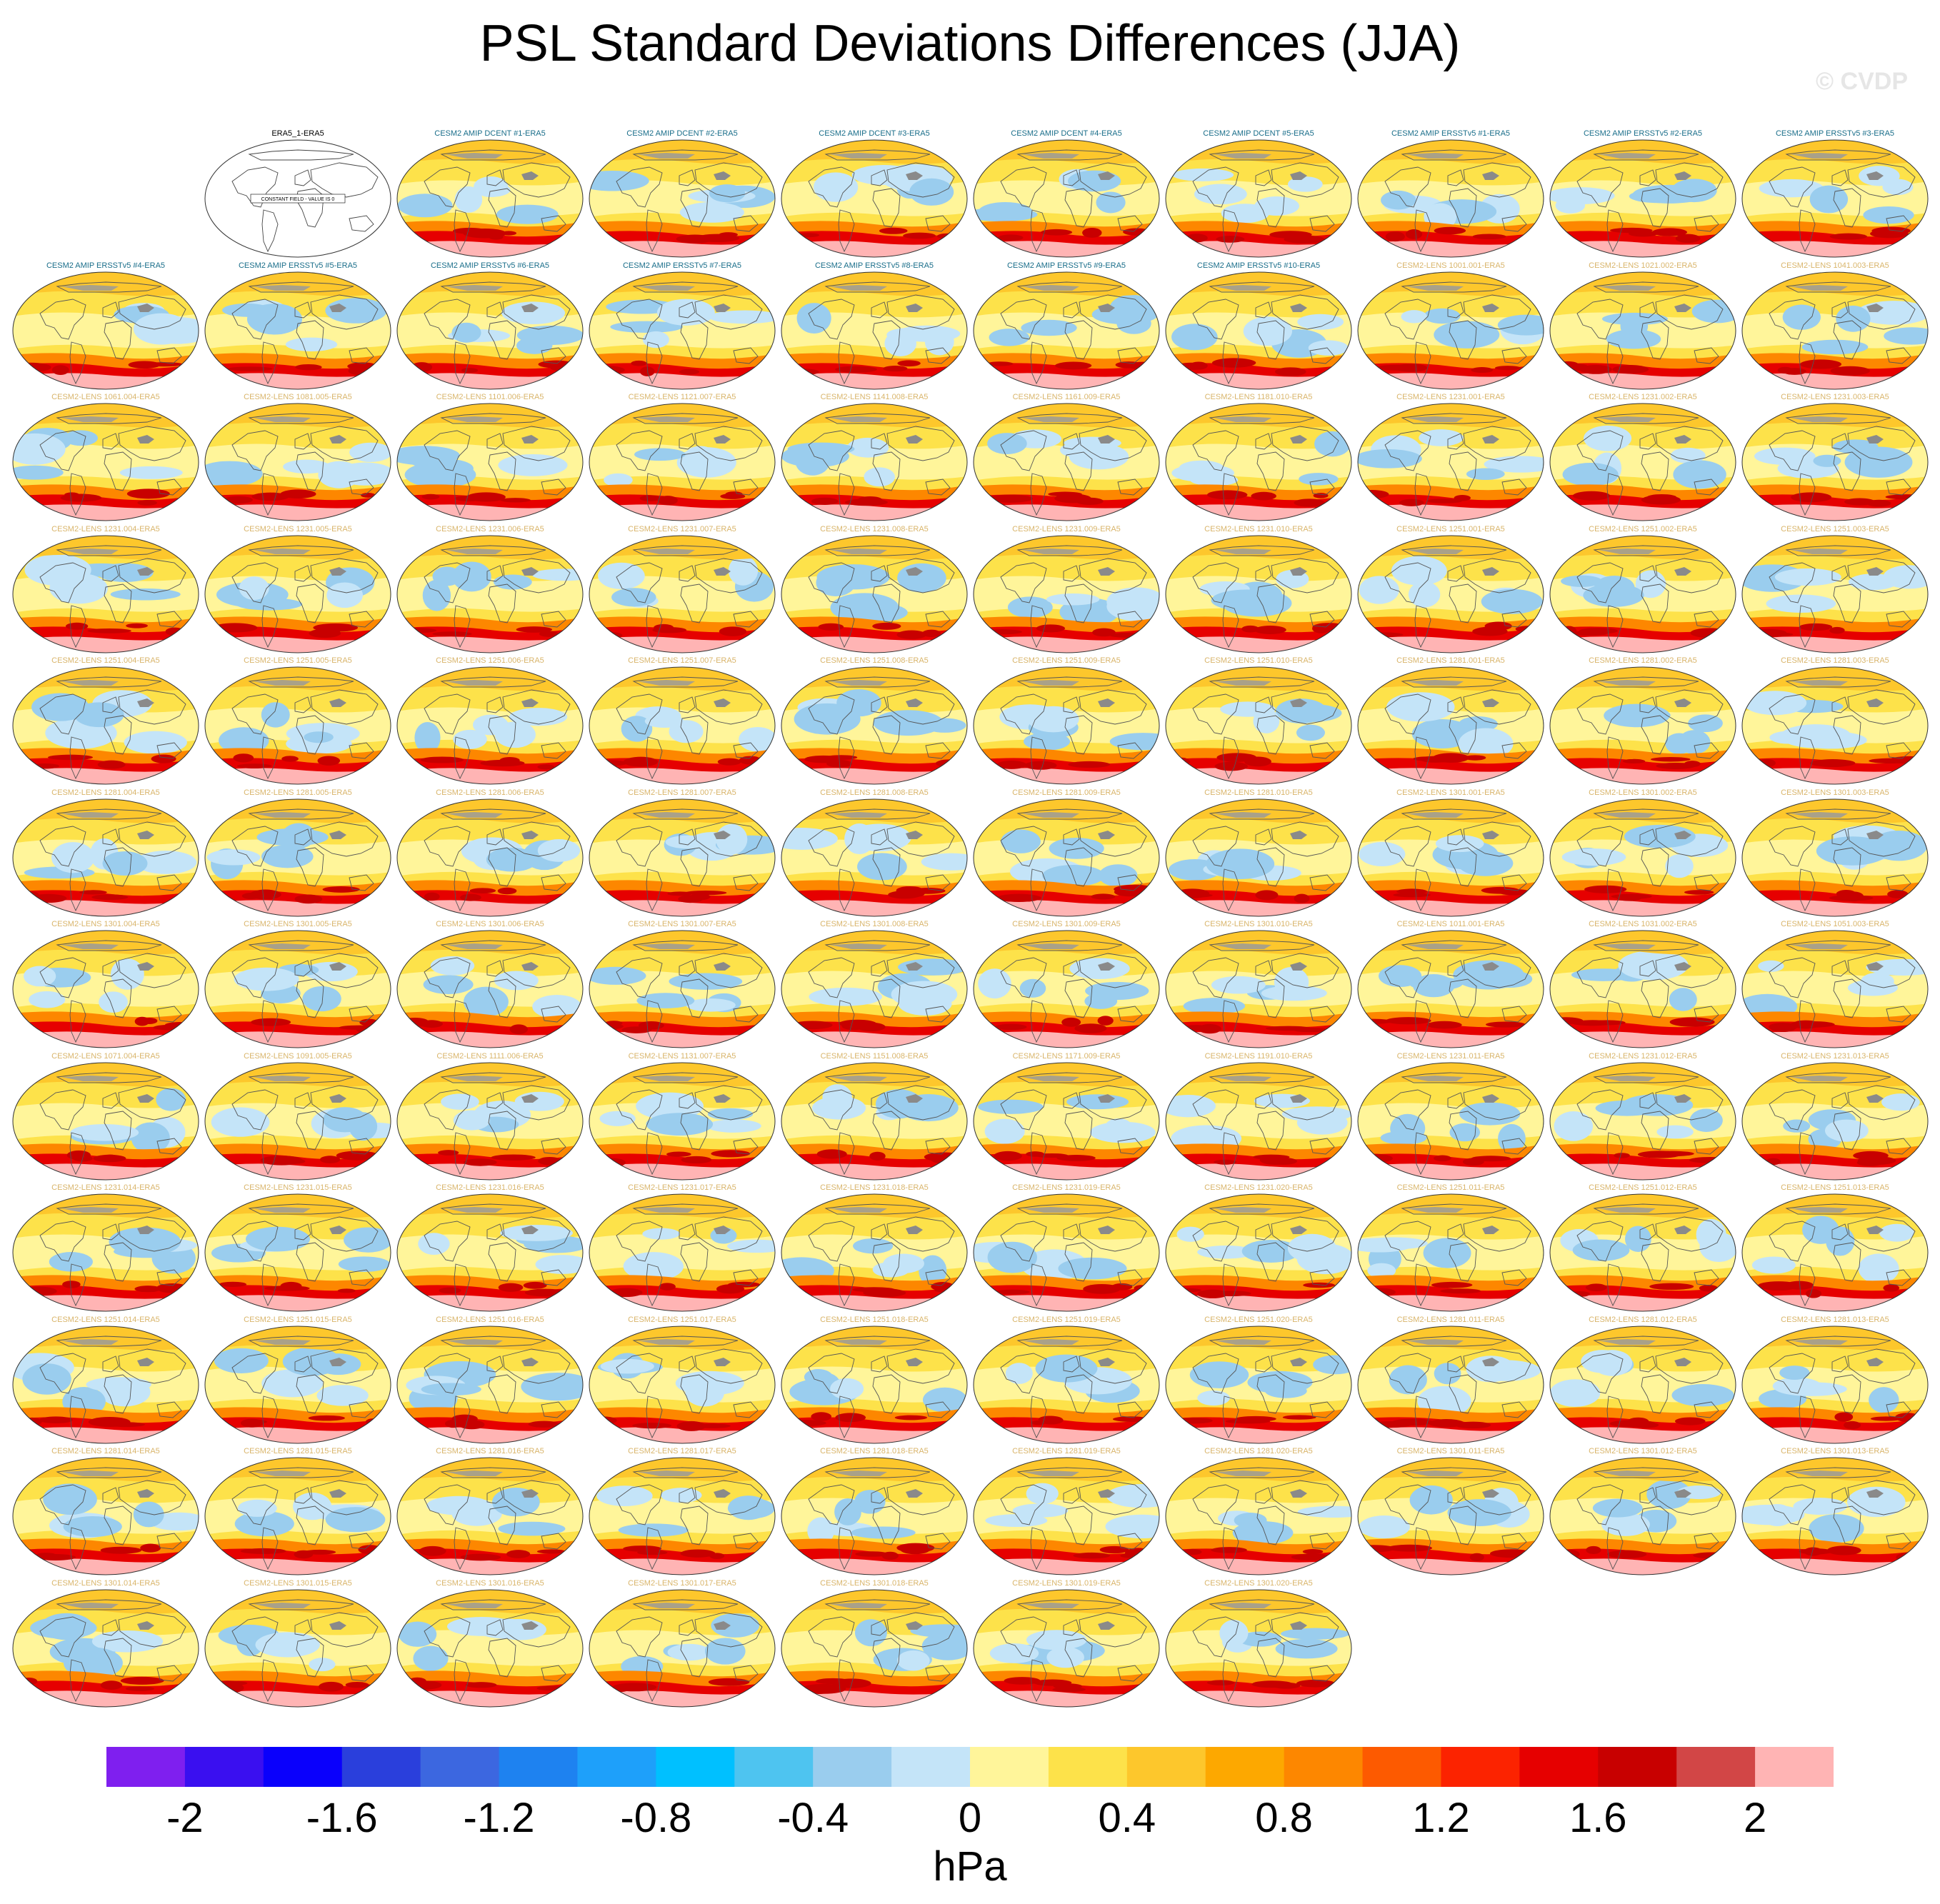 The width and height of the screenshot is (1940, 1904). Describe the element at coordinates (105, 1056) in the screenshot. I see `panel-title: CESM2-LENS 1071.004-ERA5` at that location.